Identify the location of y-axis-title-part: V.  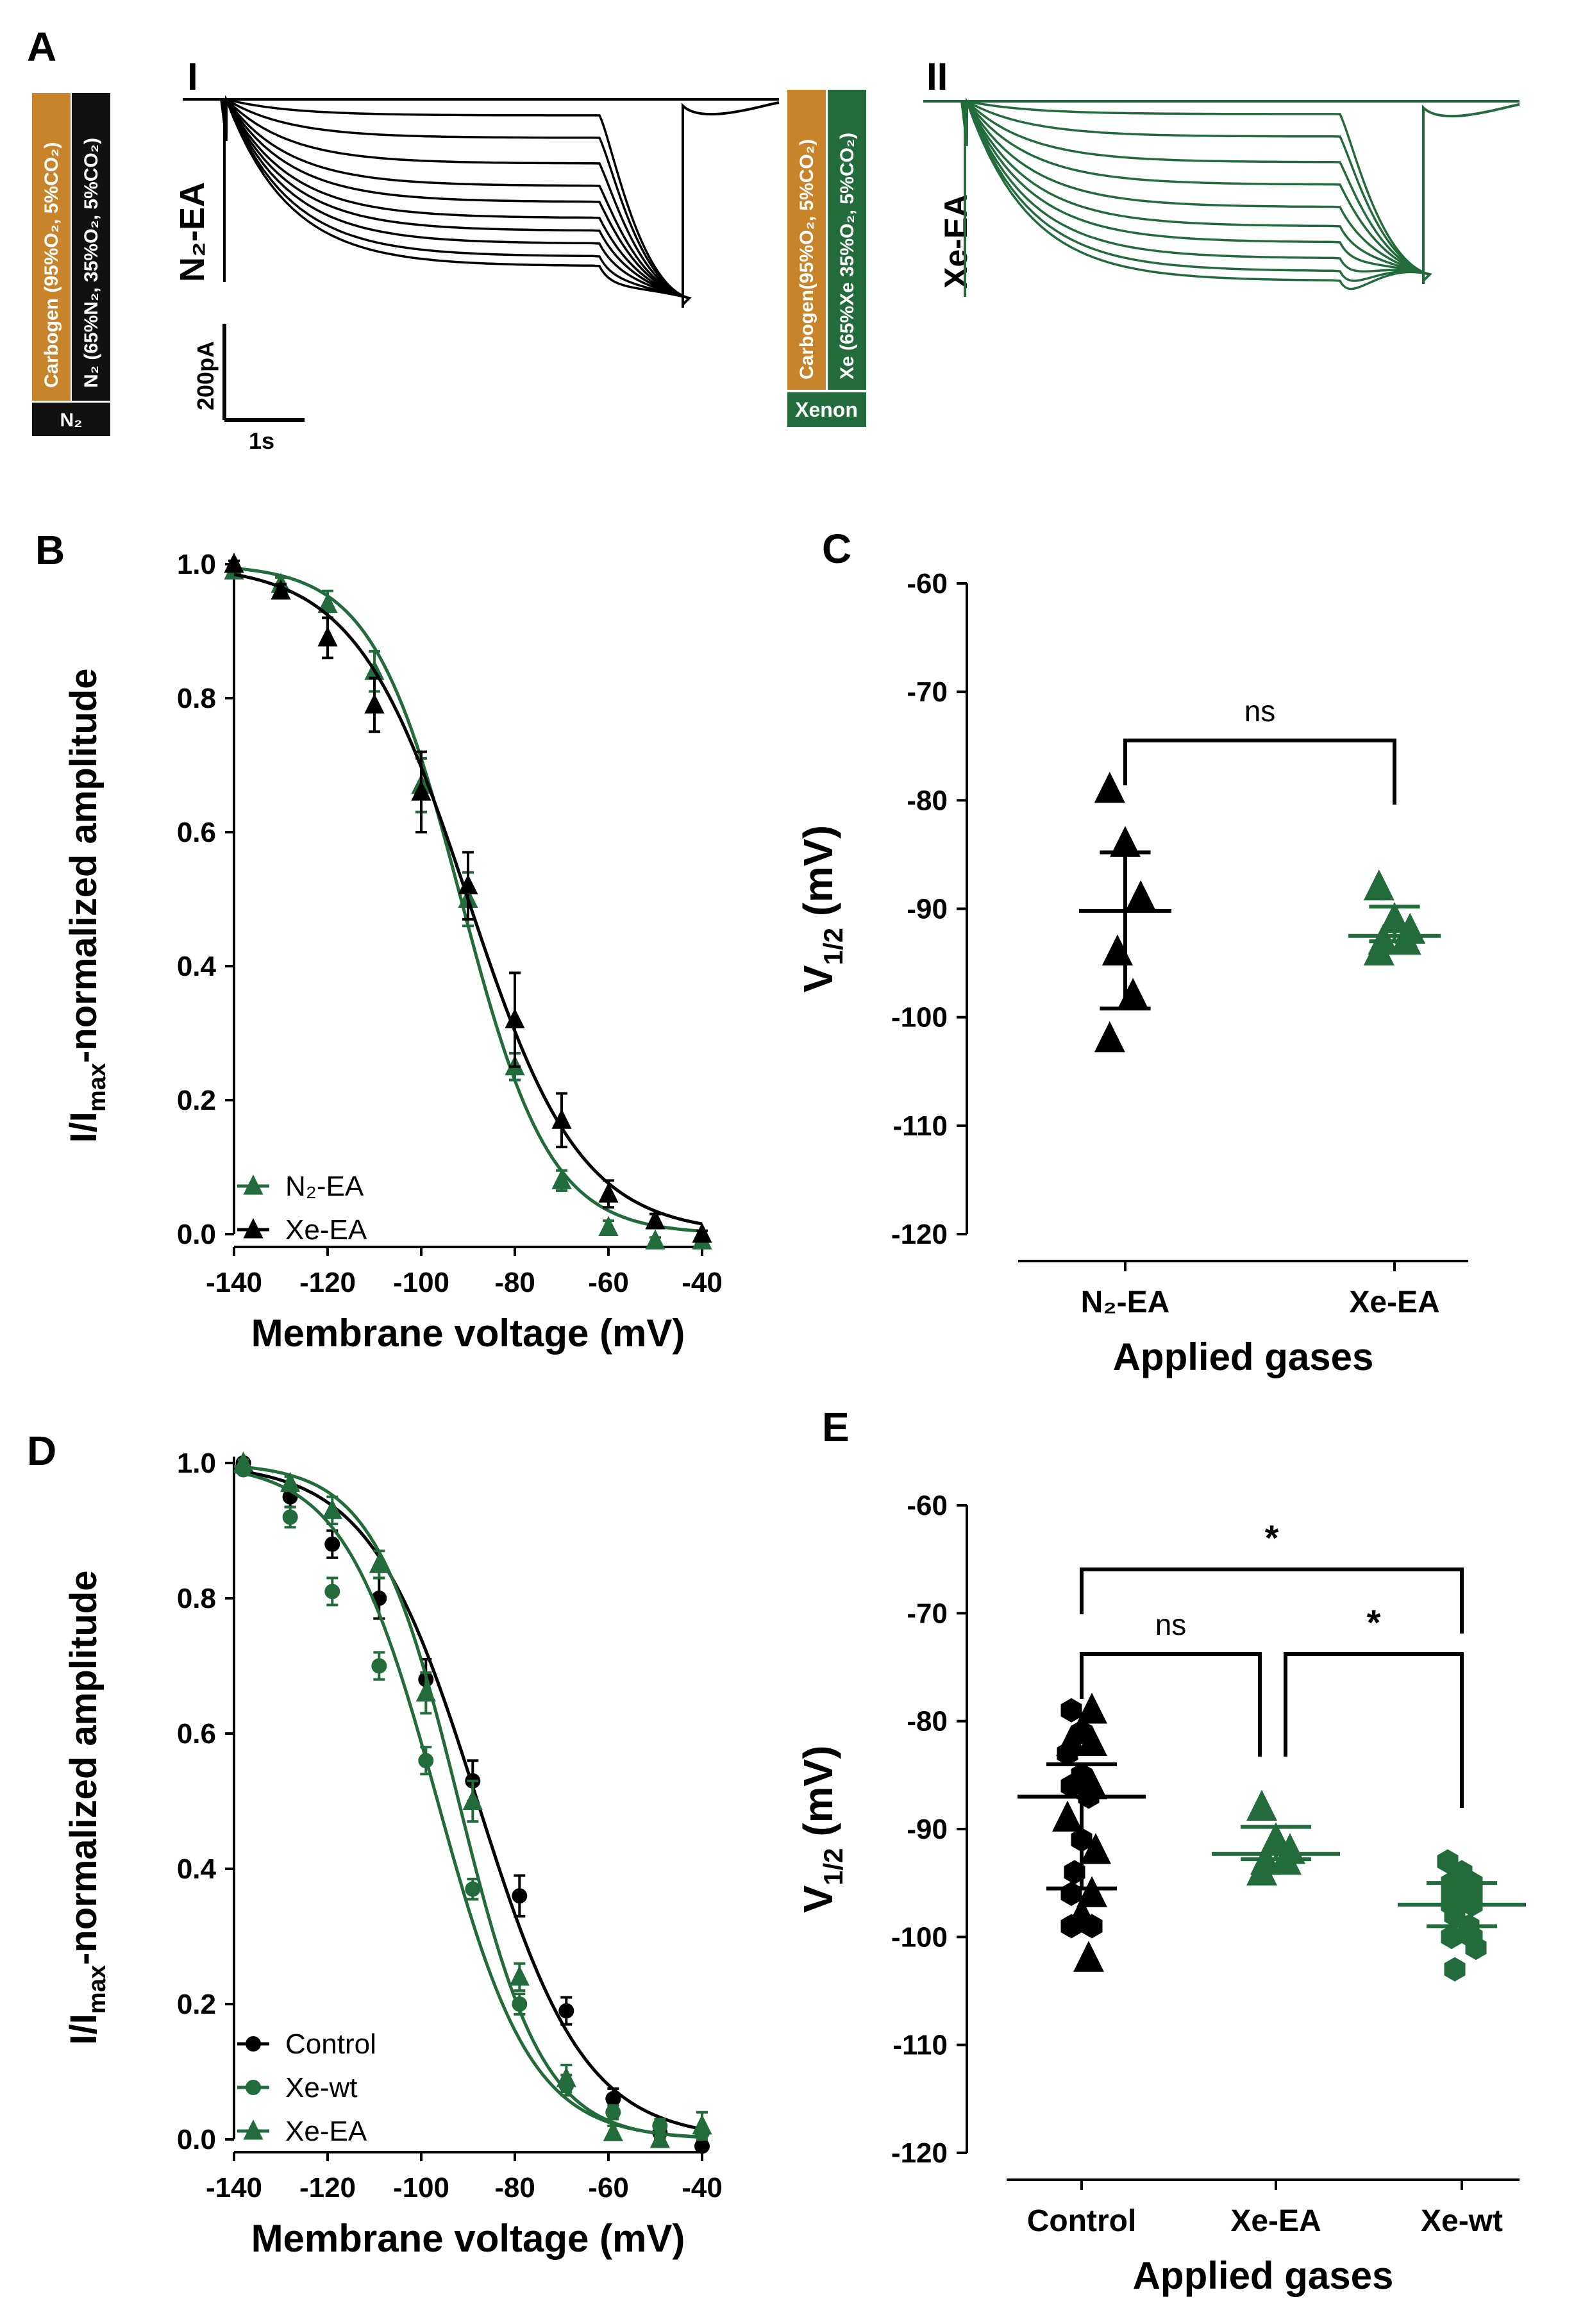
(818, 978).